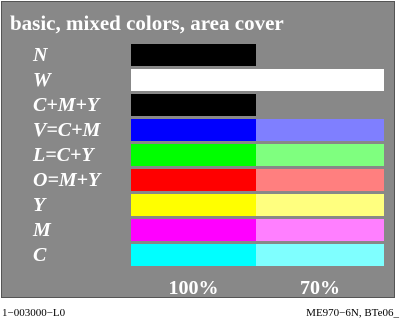  Describe the element at coordinates (42, 80) in the screenshot. I see `row-label: W` at that location.